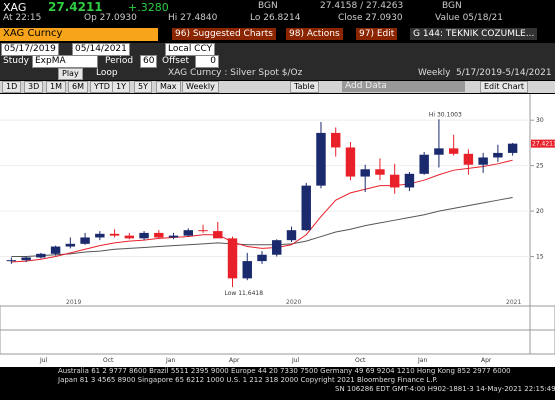 This screenshot has height=400, width=555. Describe the element at coordinates (314, 34) in the screenshot. I see `actions-button: 98) Actions` at that location.